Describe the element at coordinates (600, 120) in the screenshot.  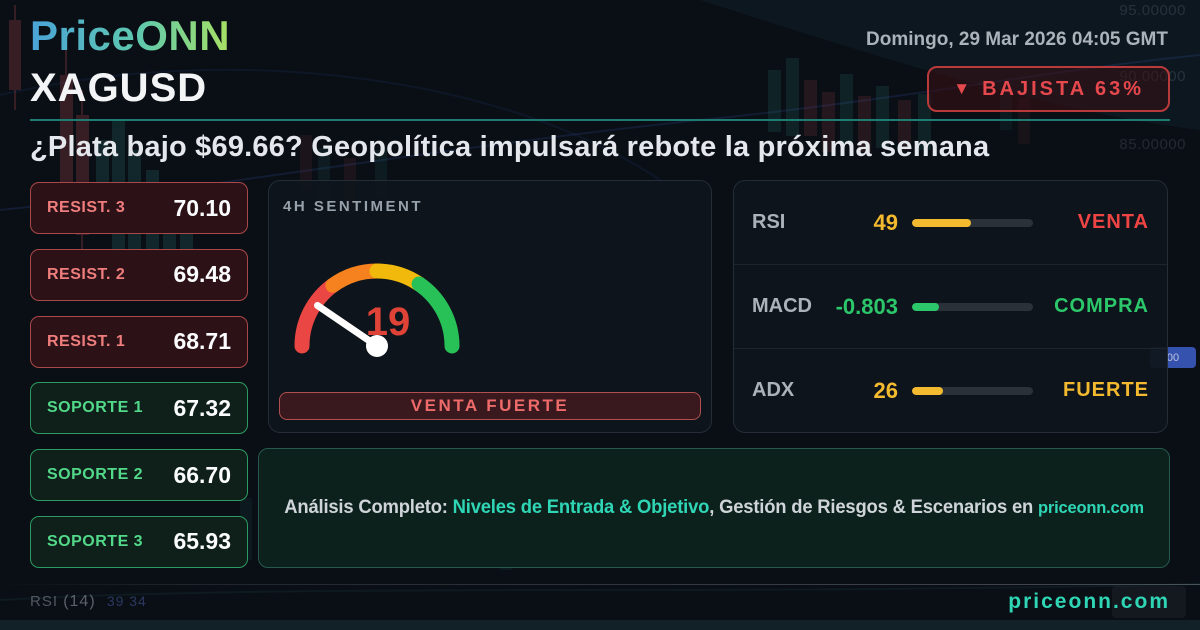
I see `header-divider` at that location.